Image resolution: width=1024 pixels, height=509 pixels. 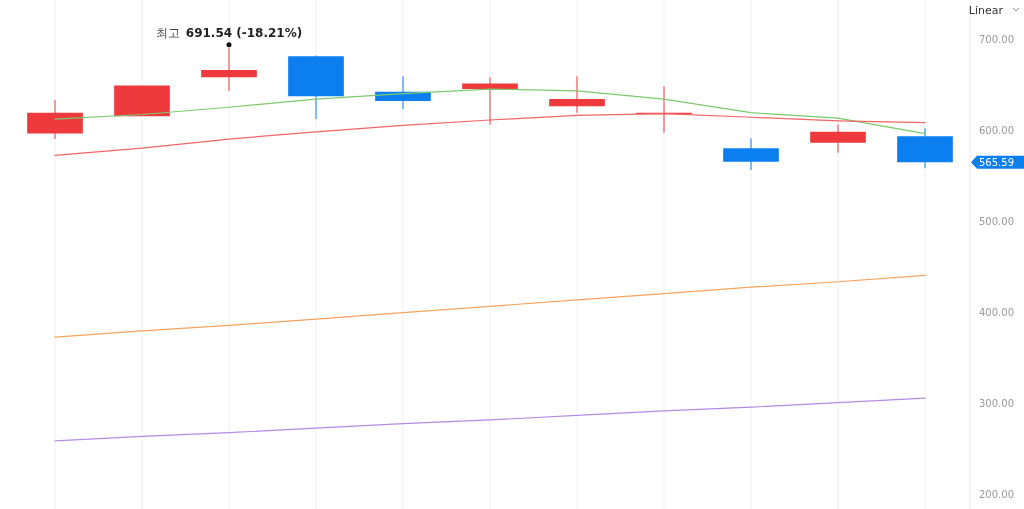 I want to click on y-tick-label: 600.00, so click(x=996, y=131).